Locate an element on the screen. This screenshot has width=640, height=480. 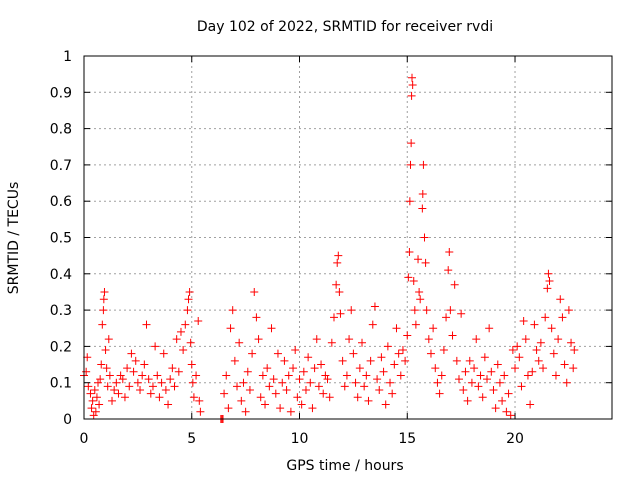
x-tick-label: 10 is located at coordinates (300, 439).